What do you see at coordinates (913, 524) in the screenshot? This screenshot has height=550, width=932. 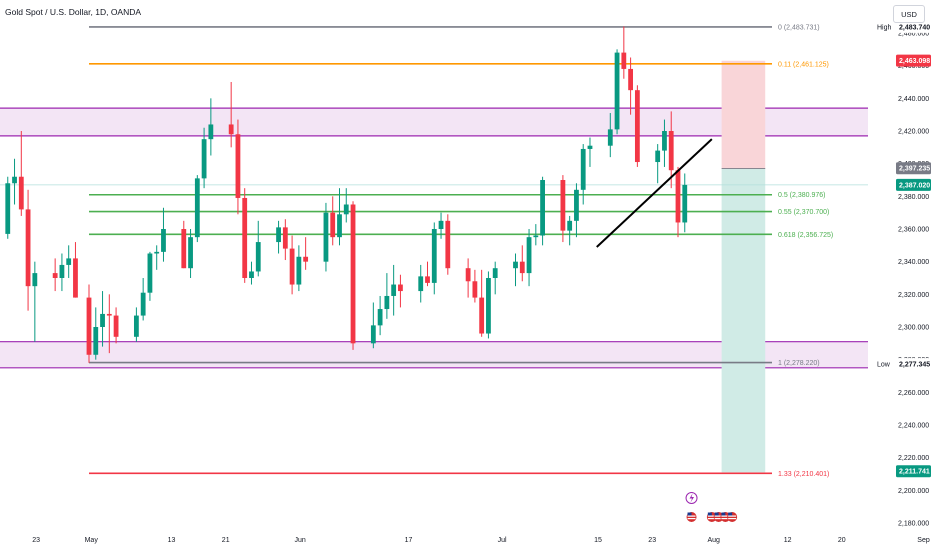 I see `price-tick-label: 2,180.000` at bounding box center [913, 524].